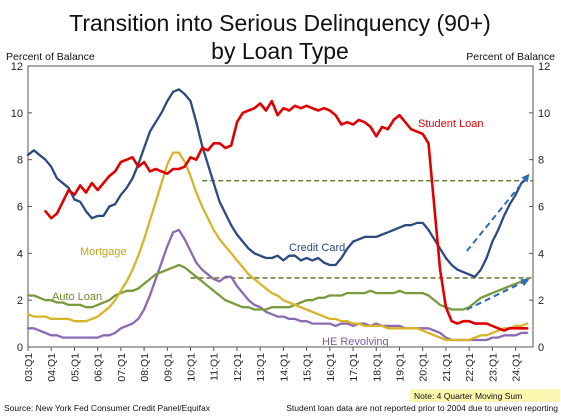 This screenshot has height=417, width=561. What do you see at coordinates (52, 367) in the screenshot?
I see `x-tick-label: 04:Q1` at bounding box center [52, 367].